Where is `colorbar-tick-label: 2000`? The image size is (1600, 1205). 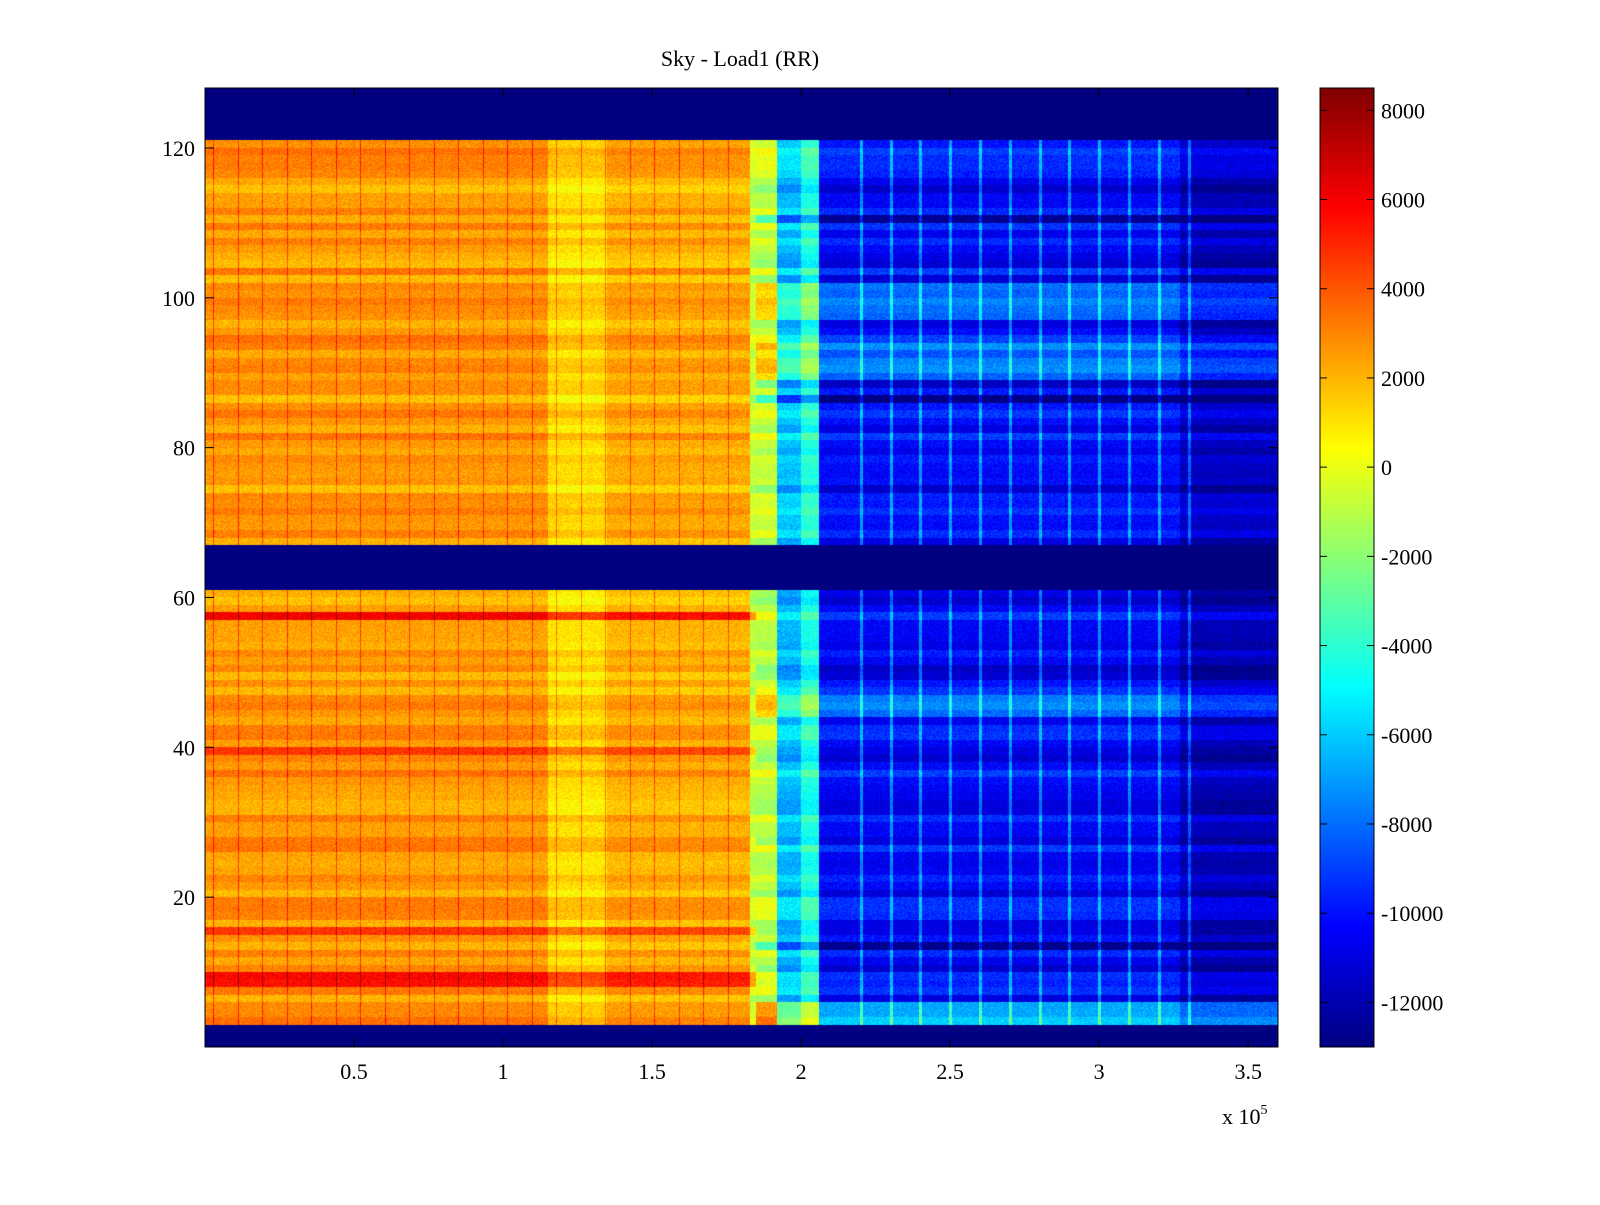 colorbar-tick-label: 2000 is located at coordinates (1403, 378).